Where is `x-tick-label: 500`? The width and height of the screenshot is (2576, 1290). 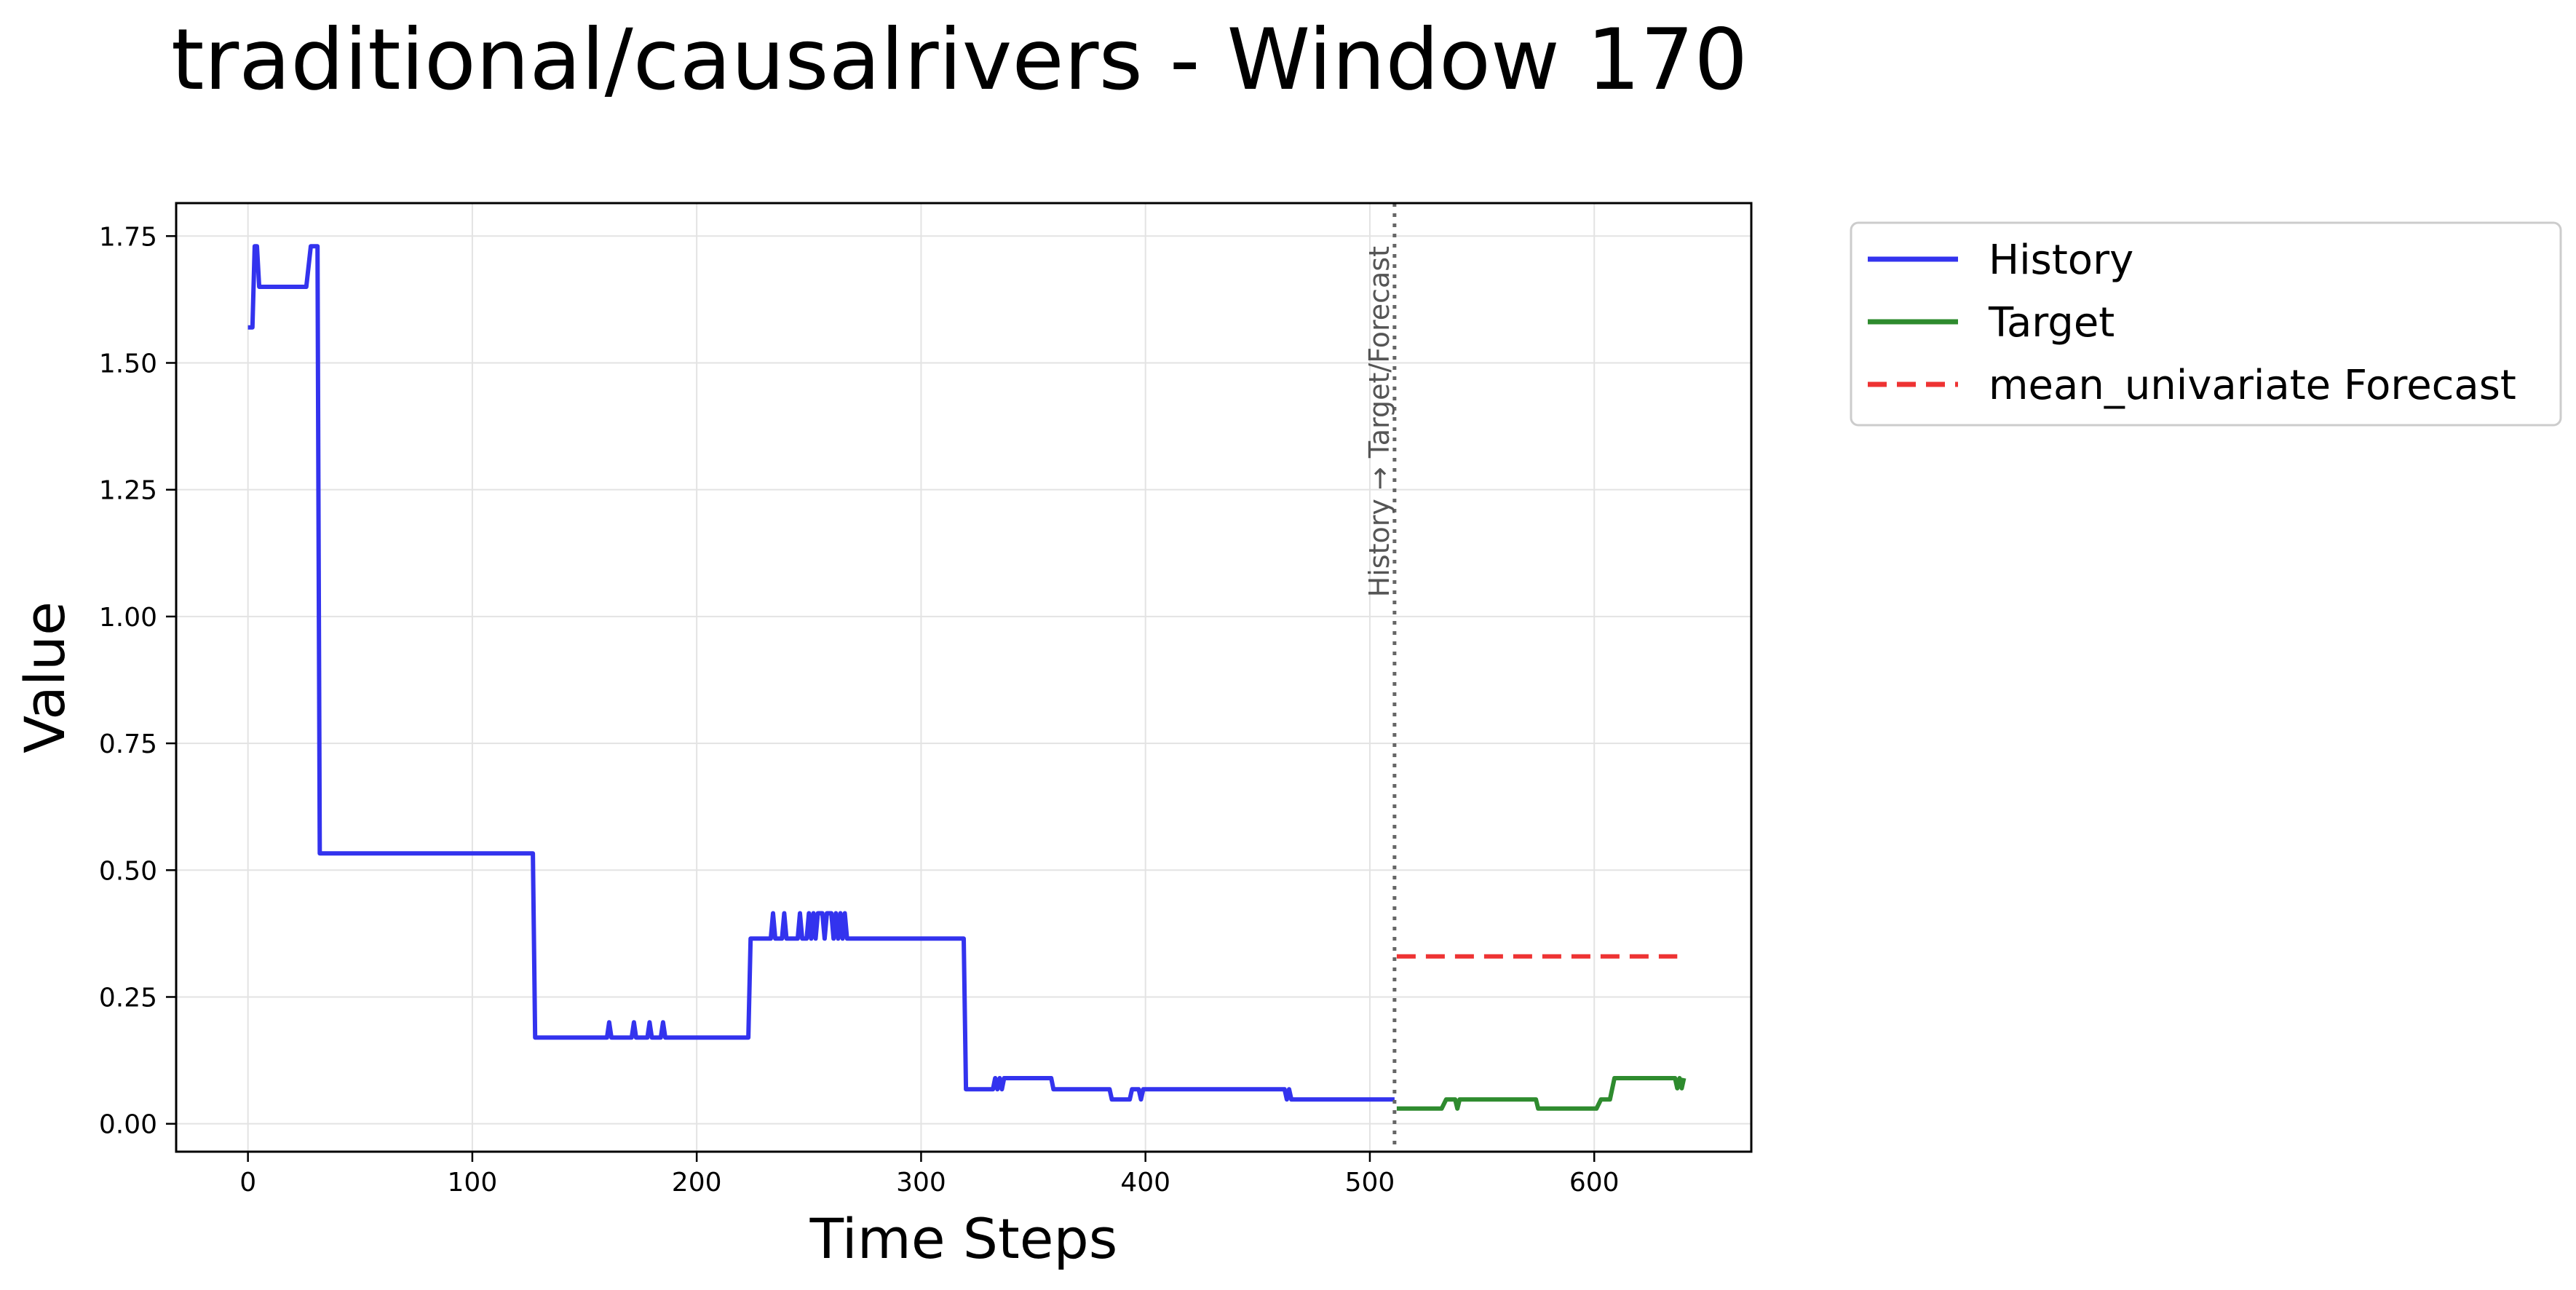 x-tick-label: 500 is located at coordinates (1370, 1183).